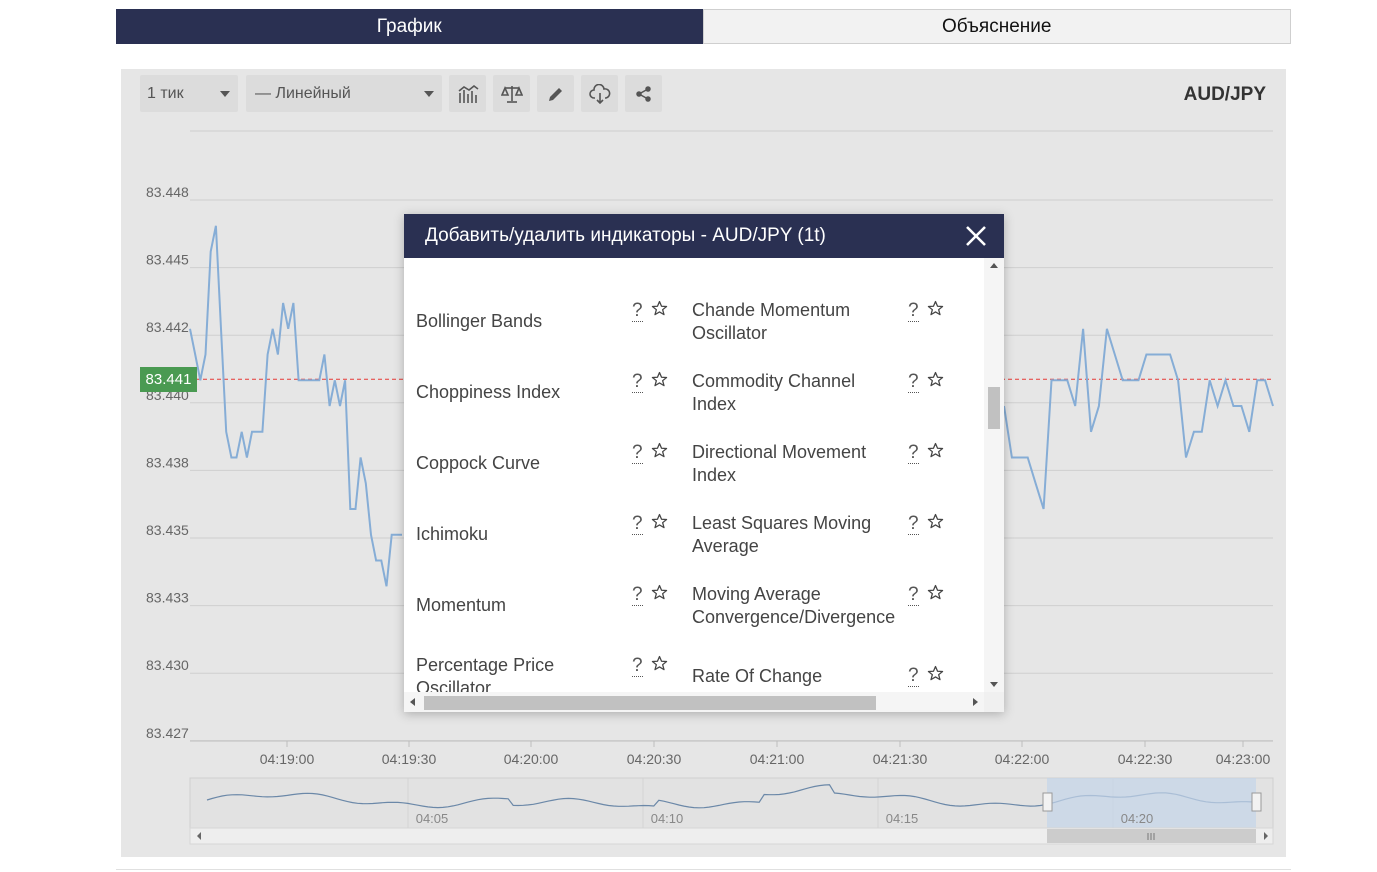  I want to click on indicator-name: Choppiness Index, so click(488, 392).